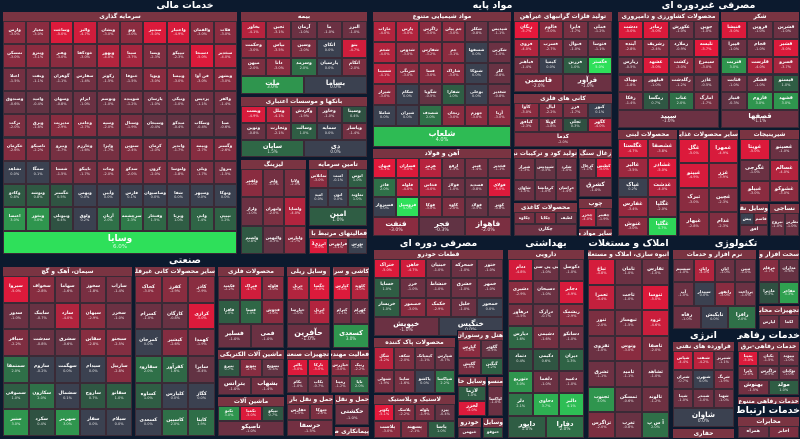 This screenshot has height=439, width=800. I want to click on stock-tile: شتران -0.7%, so click(683, 379).